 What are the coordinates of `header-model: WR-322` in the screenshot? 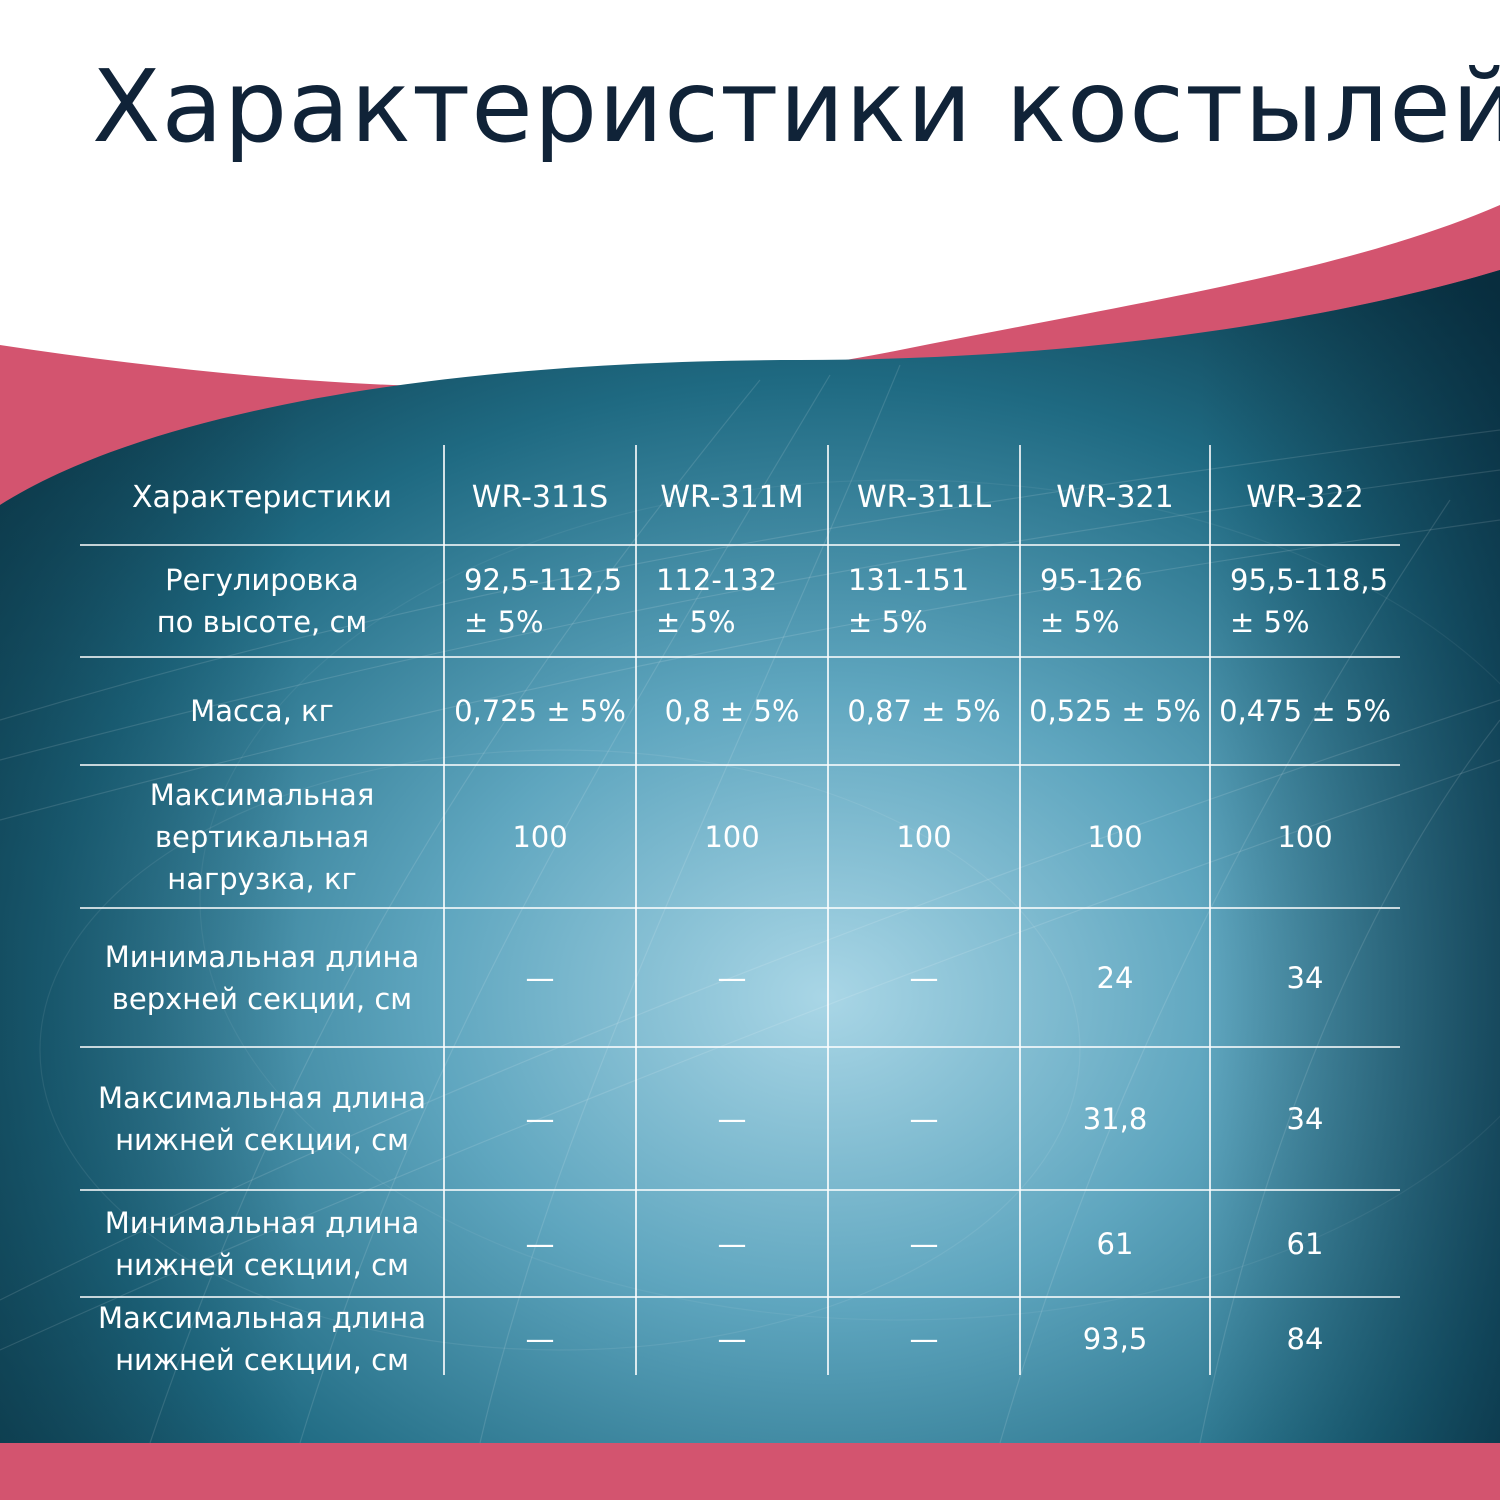 It's located at (1305, 497).